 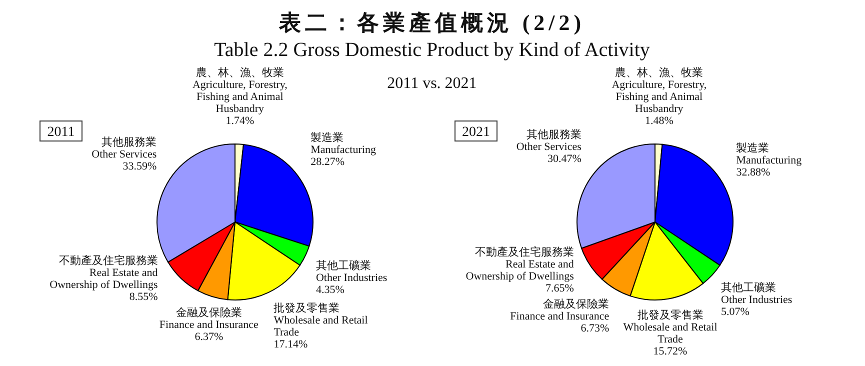 What do you see at coordinates (432, 50) in the screenshot?
I see `text: Table 2.2 Gross Domestic Product by Kind of Activity` at bounding box center [432, 50].